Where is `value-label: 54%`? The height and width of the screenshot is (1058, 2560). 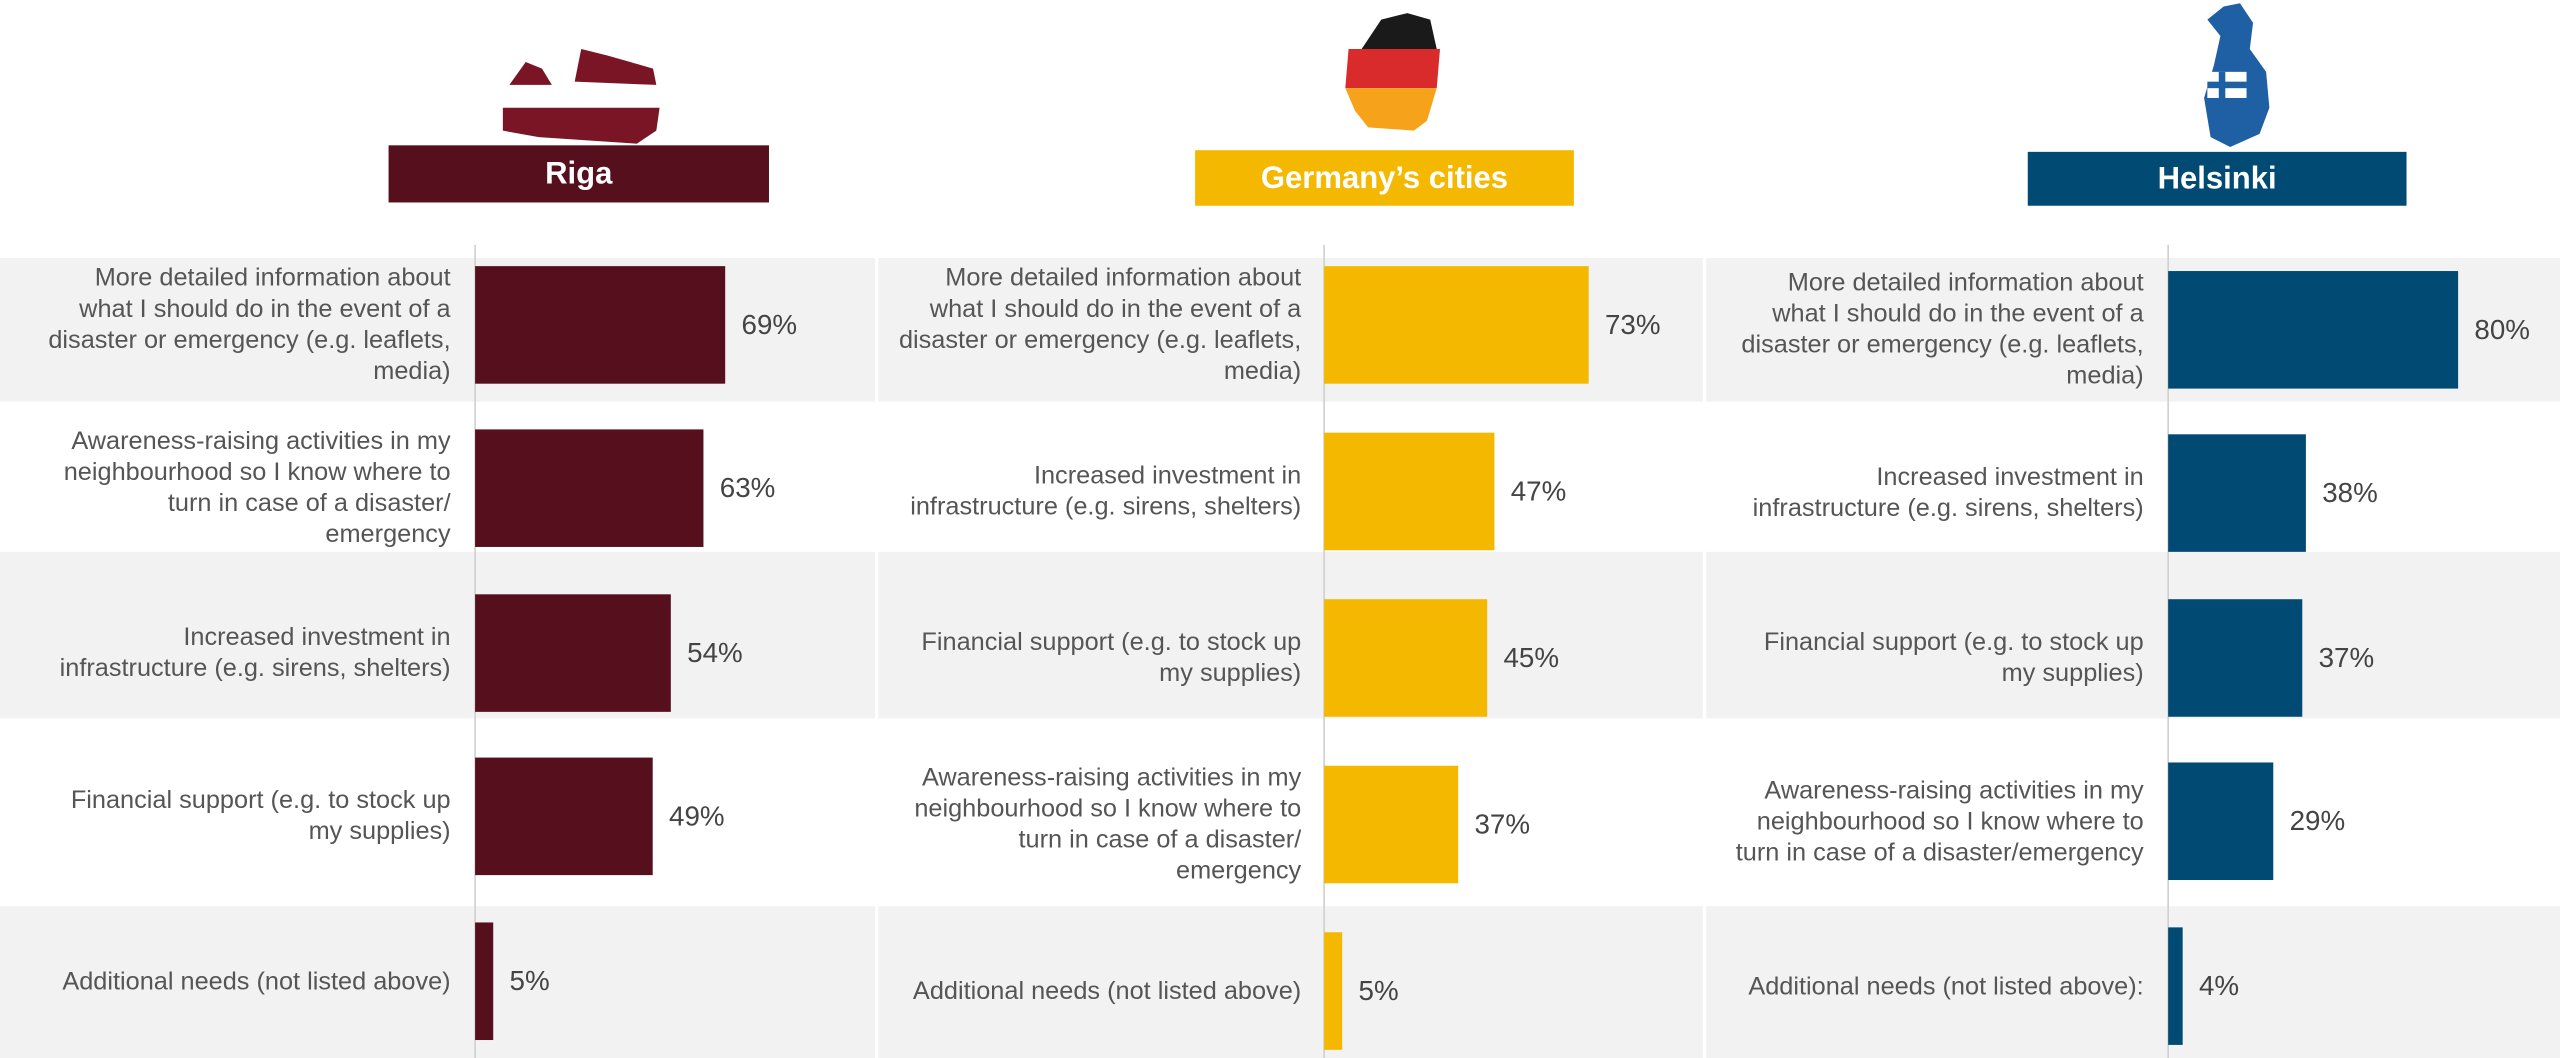
value-label: 54% is located at coordinates (715, 652).